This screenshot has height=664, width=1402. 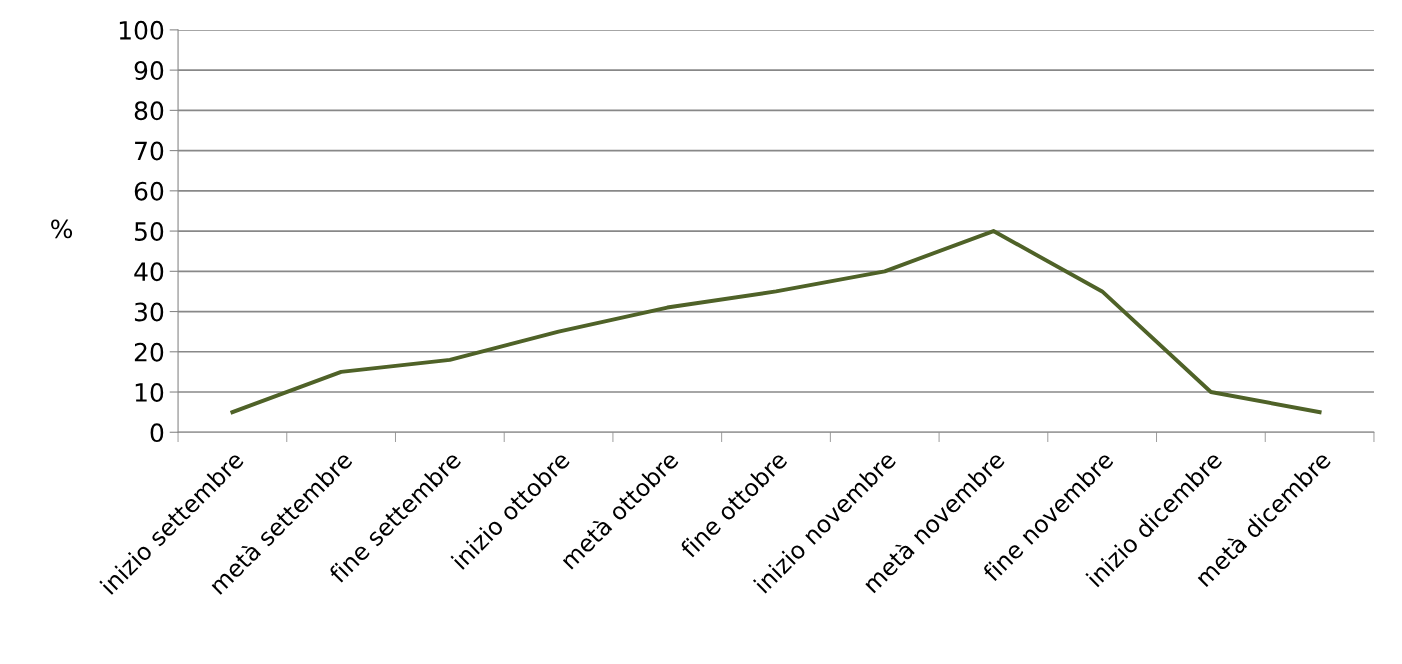 I want to click on y-tick-label: 10, so click(x=149, y=392).